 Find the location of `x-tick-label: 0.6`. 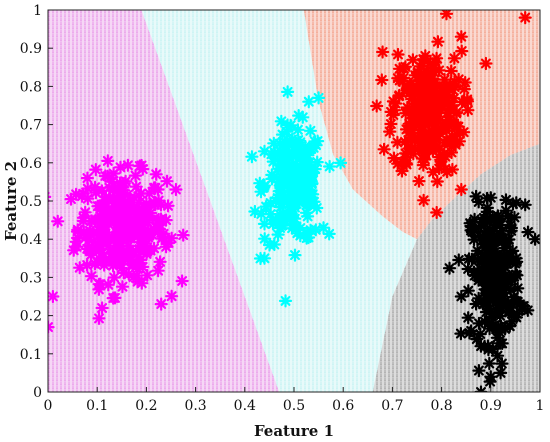

x-tick-label: 0.6 is located at coordinates (343, 406).